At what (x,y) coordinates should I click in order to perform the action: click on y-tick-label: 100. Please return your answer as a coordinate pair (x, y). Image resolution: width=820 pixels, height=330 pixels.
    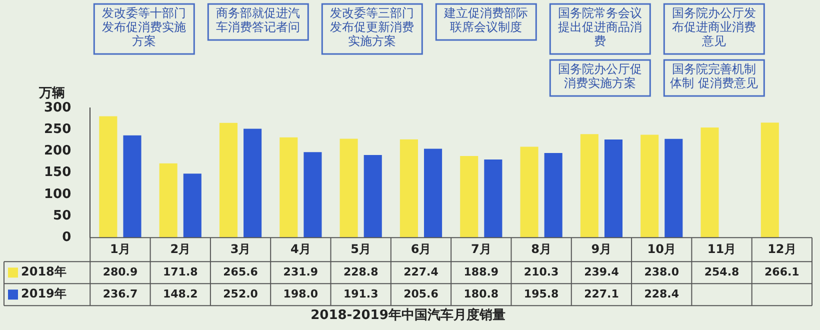
    Looking at the image, I should click on (58, 194).